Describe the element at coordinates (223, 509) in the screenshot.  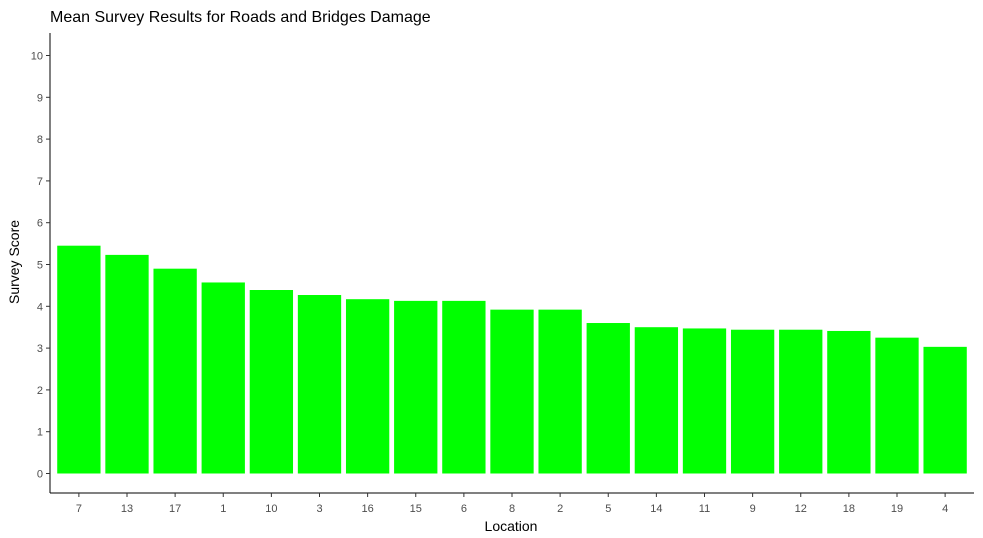
I see `x-tick-label-1: 1` at that location.